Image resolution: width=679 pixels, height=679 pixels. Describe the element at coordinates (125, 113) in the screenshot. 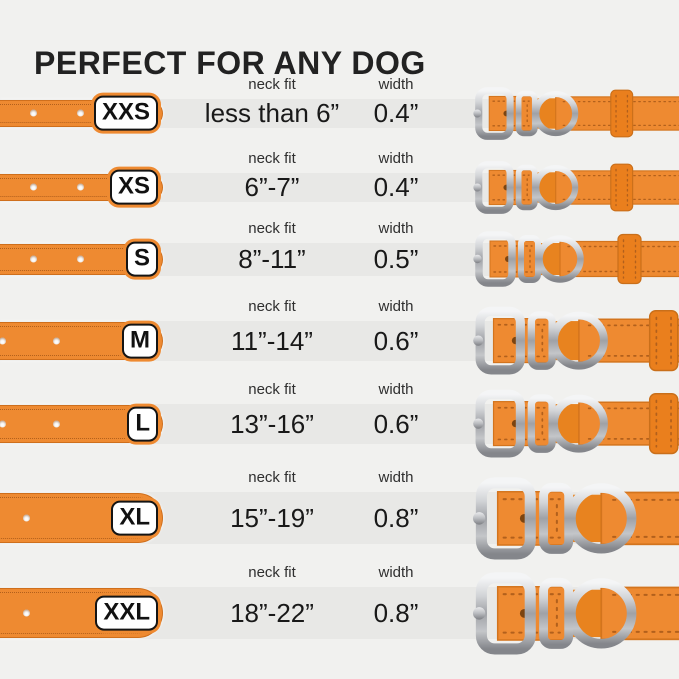

I see `size-badge: XXS` at that location.